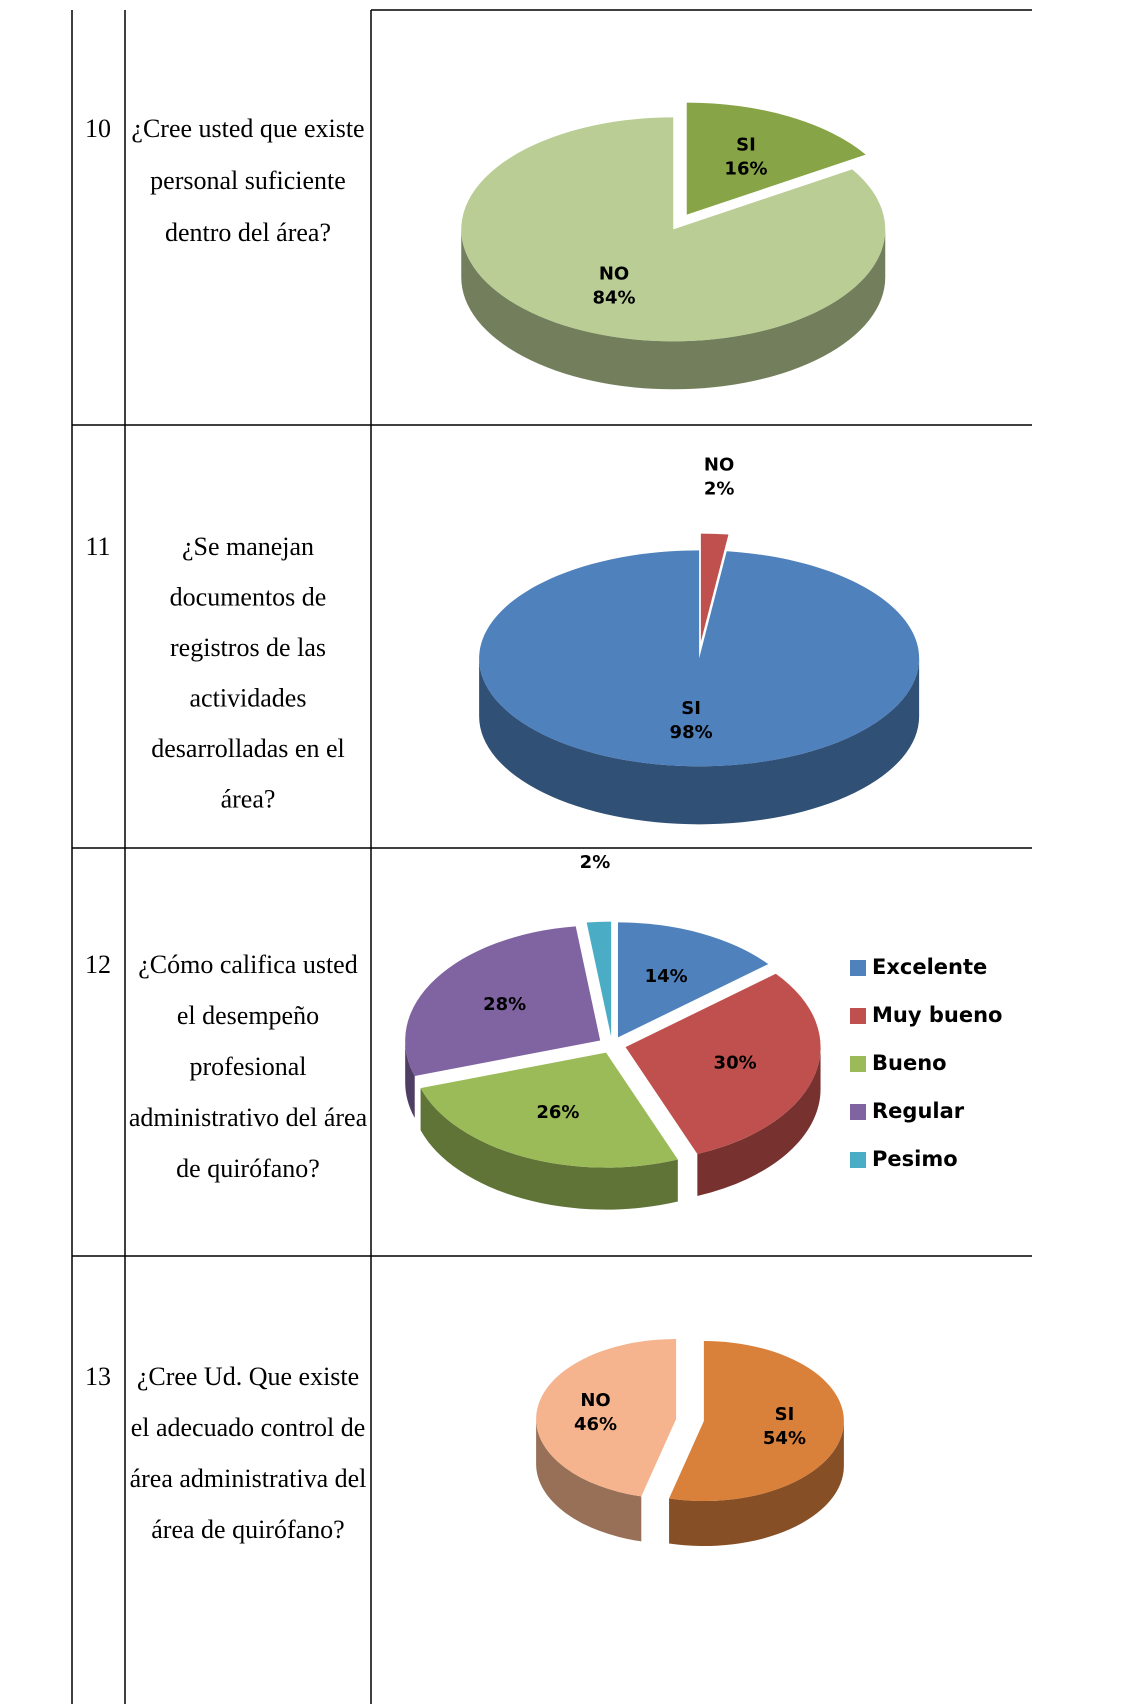 The height and width of the screenshot is (1704, 1122). Describe the element at coordinates (691, 732) in the screenshot. I see `data-label: 98%` at that location.